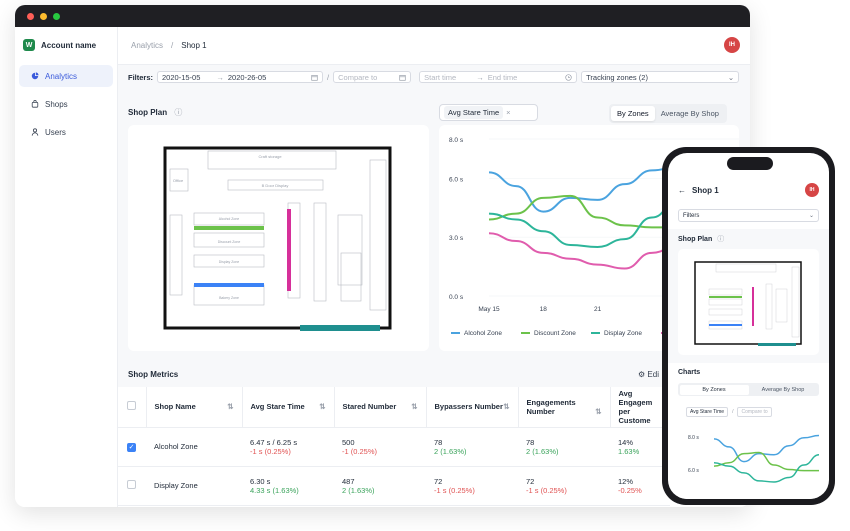 The image size is (850, 531). I want to click on tracking-zones-select: Tracking zones (2) ⌄, so click(660, 77).